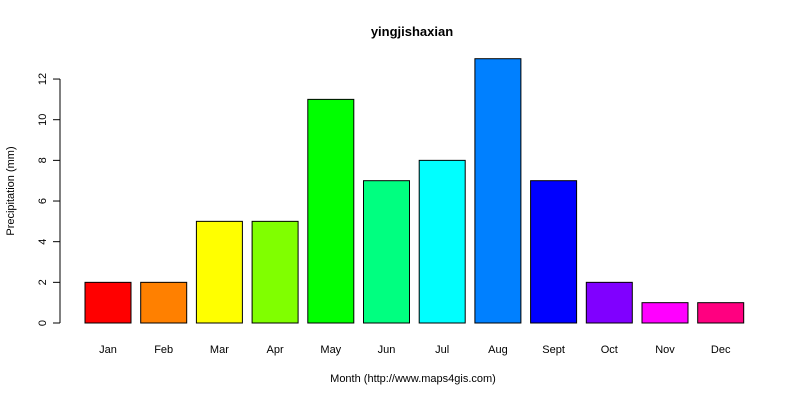 The width and height of the screenshot is (800, 400). I want to click on bar-nov, so click(665, 313).